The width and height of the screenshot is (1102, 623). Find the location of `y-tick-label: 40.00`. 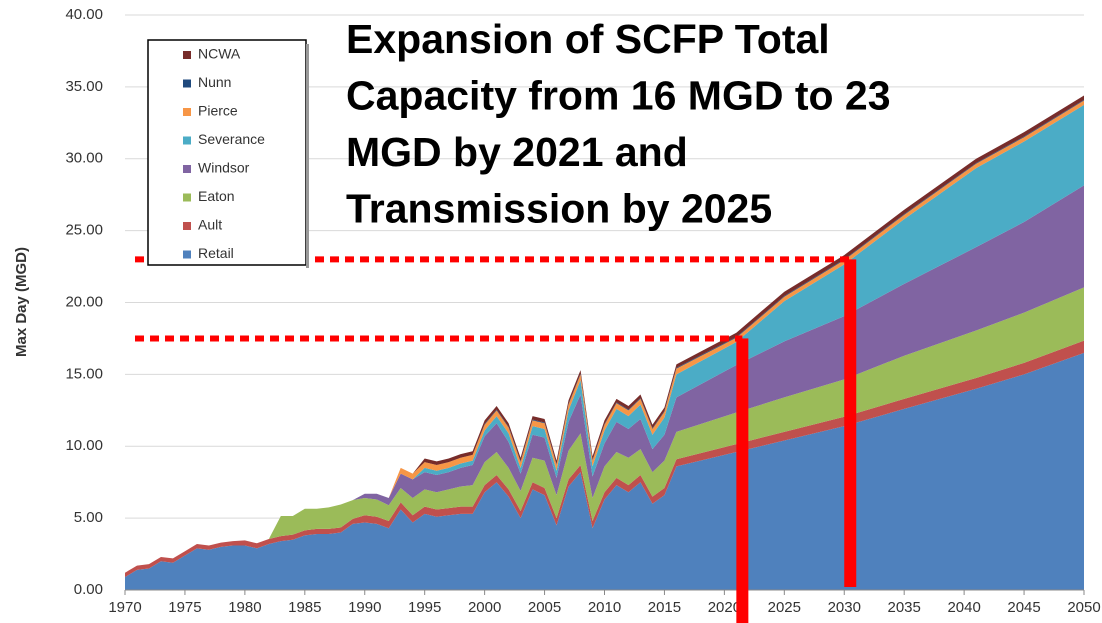

y-tick-label: 40.00 is located at coordinates (84, 14).